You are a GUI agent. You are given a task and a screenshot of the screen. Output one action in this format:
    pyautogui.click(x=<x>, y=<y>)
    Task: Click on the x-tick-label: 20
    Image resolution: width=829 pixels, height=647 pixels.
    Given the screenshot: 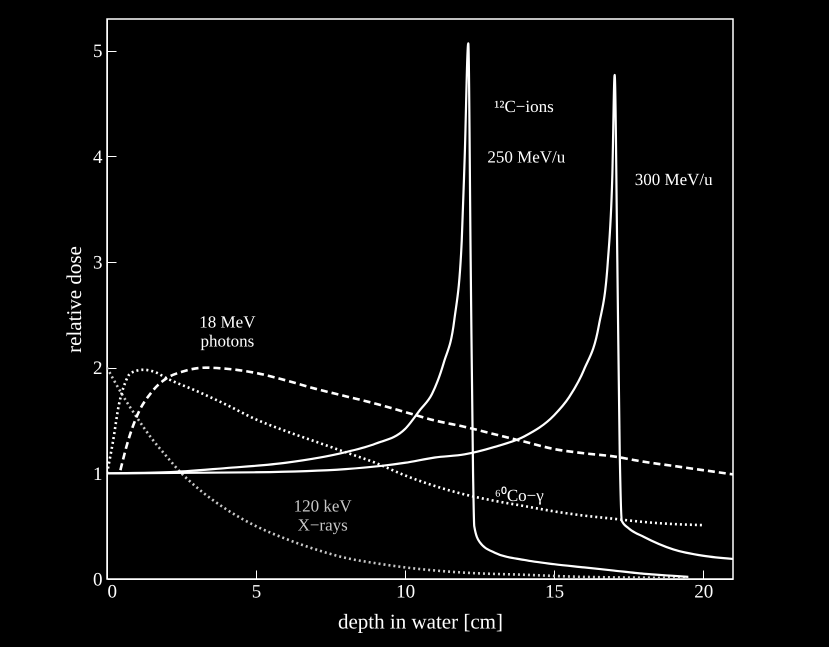 What is the action you would take?
    pyautogui.click(x=704, y=592)
    